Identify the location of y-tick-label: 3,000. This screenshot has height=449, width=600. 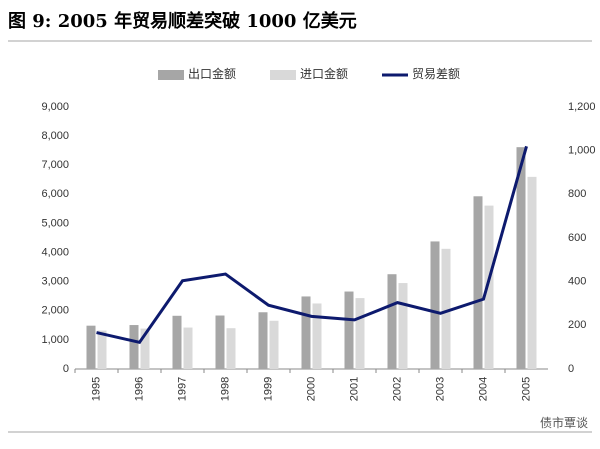
(55, 282).